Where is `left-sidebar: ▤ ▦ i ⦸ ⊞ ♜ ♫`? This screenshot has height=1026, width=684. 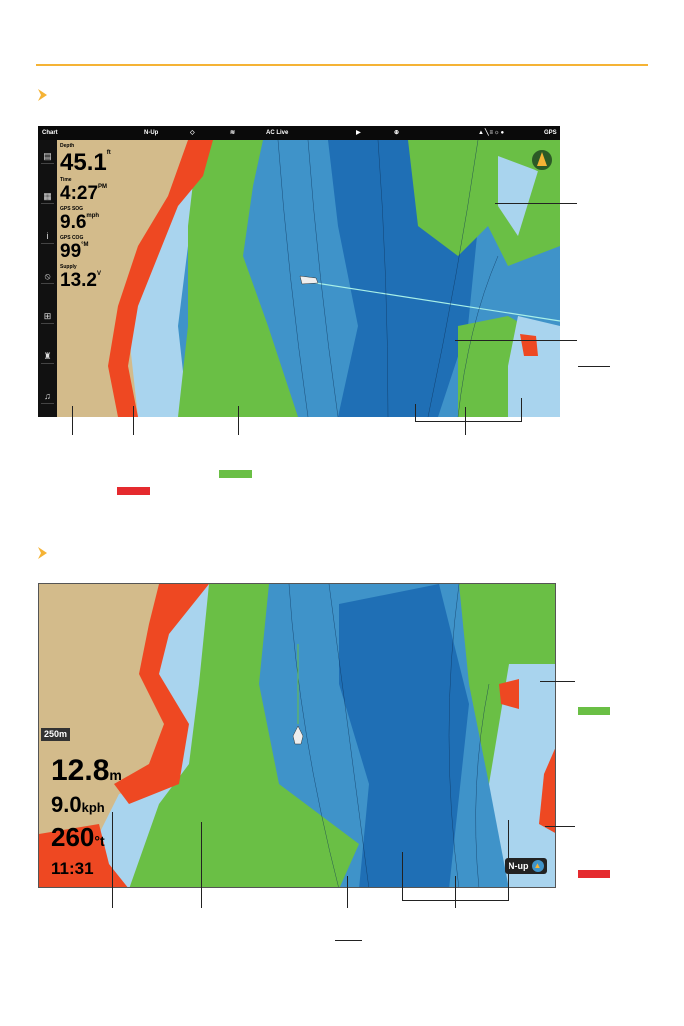
left-sidebar: ▤ ▦ i ⦸ ⊞ ♜ ♫ is located at coordinates (47, 278).